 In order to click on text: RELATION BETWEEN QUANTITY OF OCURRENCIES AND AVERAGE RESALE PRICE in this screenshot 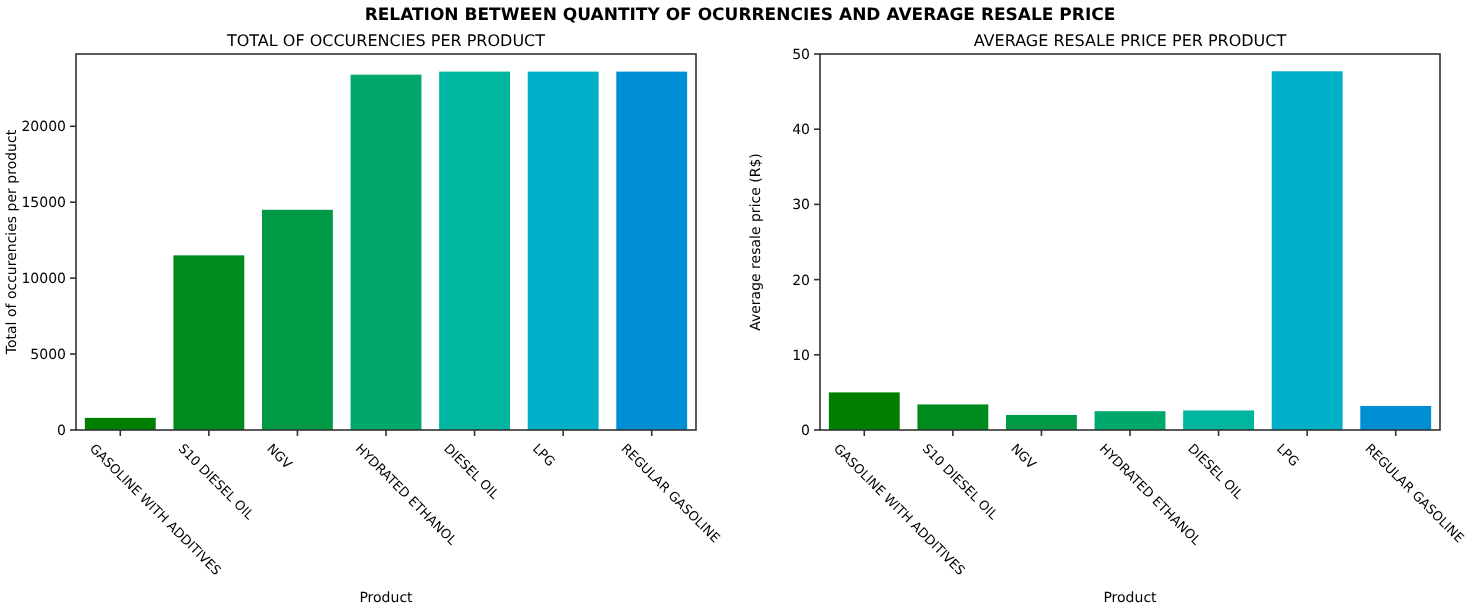, I will do `click(740, 16)`.